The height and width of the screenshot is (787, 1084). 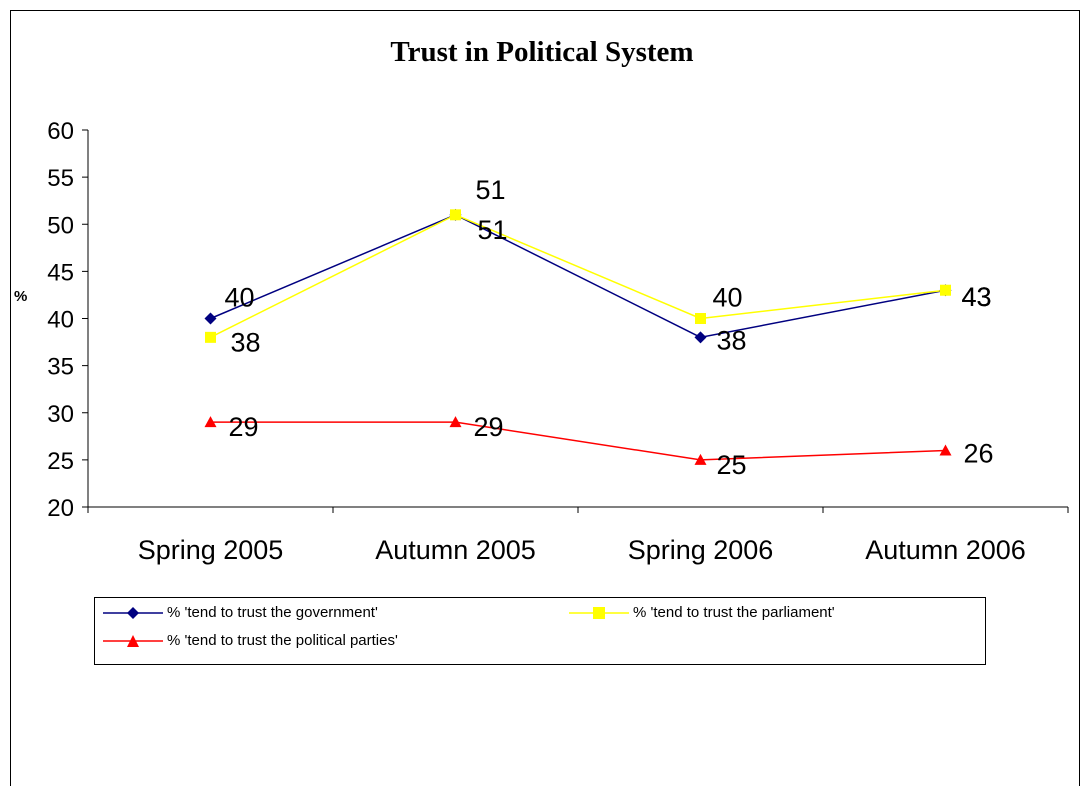 I want to click on y-tick-label: 25, so click(x=60, y=461).